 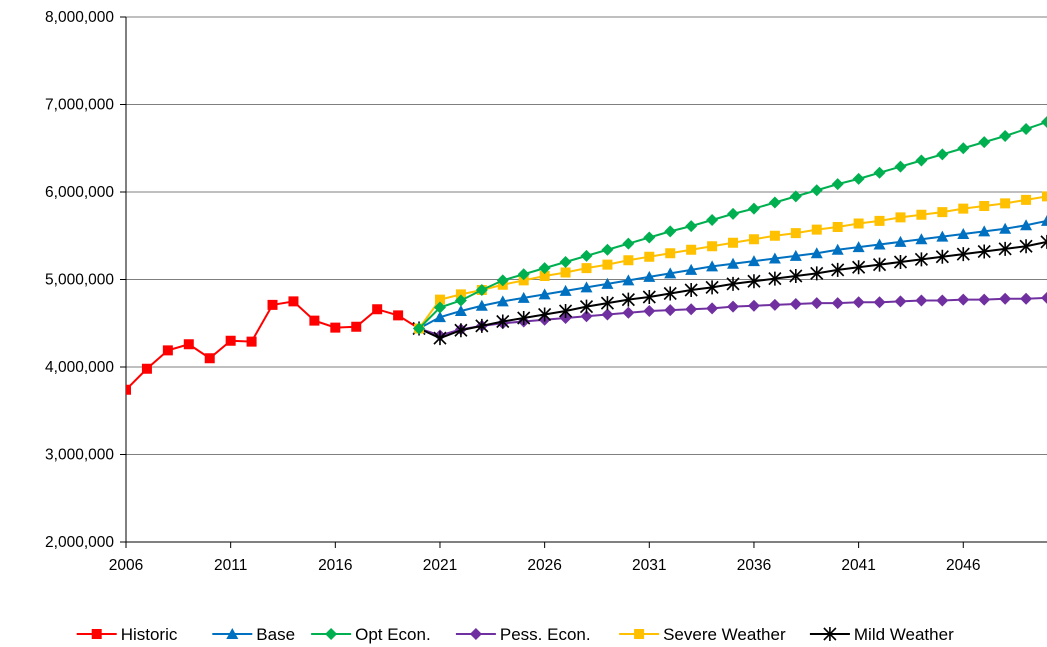 I want to click on legend-label: Mild Weather, so click(x=904, y=634).